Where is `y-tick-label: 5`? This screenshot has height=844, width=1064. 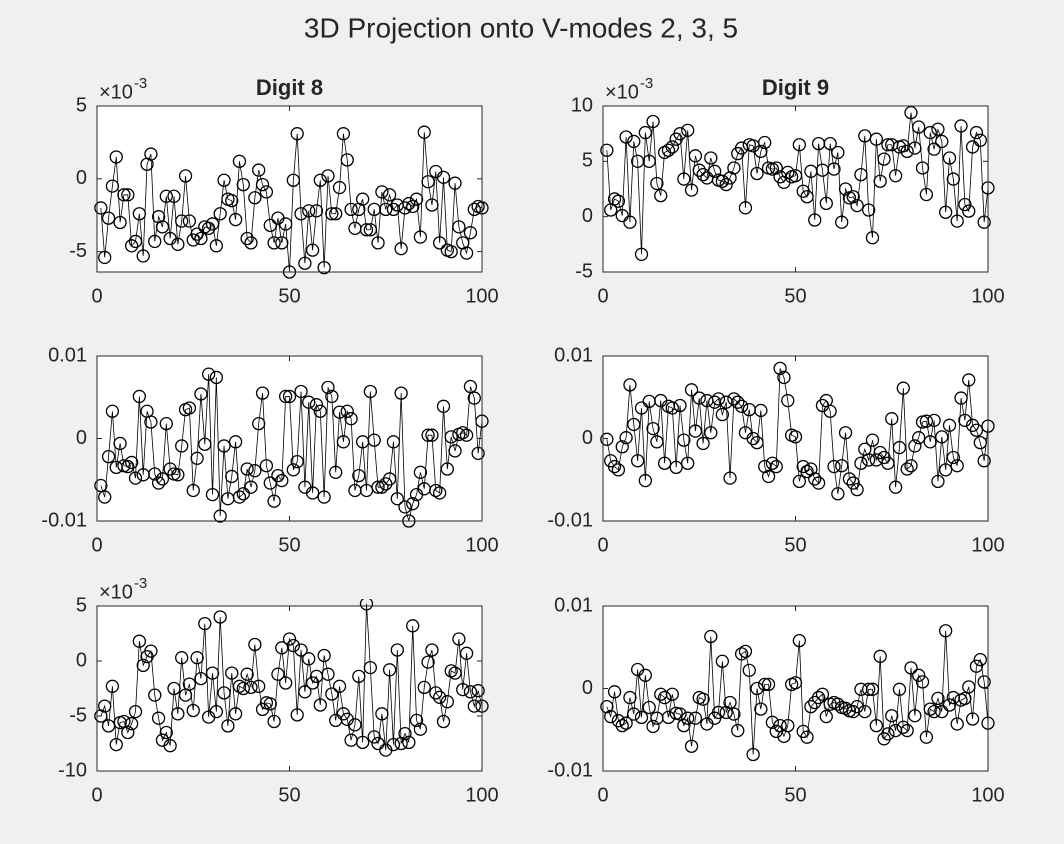 y-tick-label: 5 is located at coordinates (81, 605).